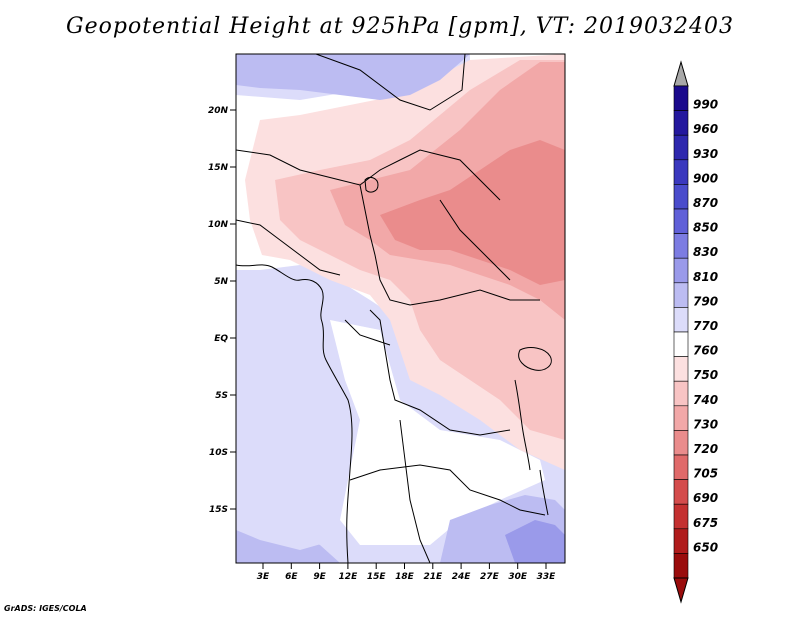 The image size is (800, 618). What do you see at coordinates (681, 73) in the screenshot?
I see `colorbar-top-arrow` at bounding box center [681, 73].